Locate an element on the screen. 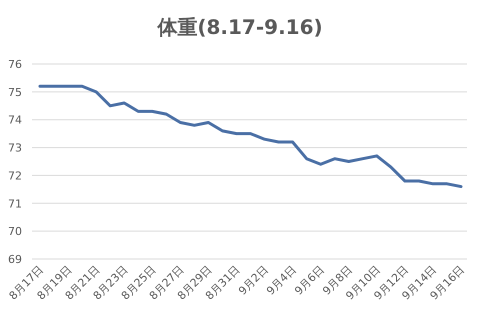  y-tick-label: 73 is located at coordinates (15, 148).